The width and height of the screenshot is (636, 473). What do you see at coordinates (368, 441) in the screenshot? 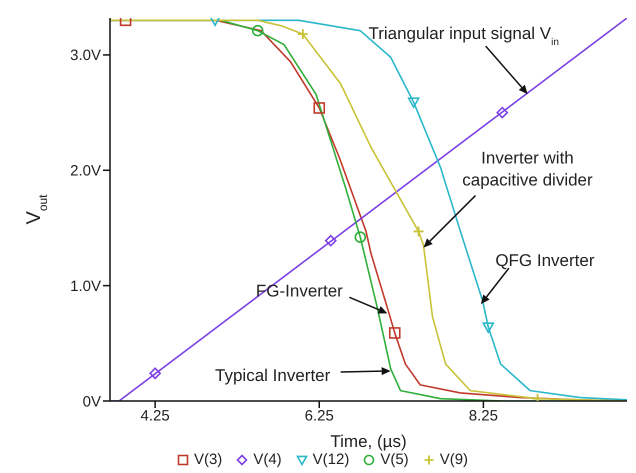
I see `x-axis-title: Time, (µs)` at bounding box center [368, 441].